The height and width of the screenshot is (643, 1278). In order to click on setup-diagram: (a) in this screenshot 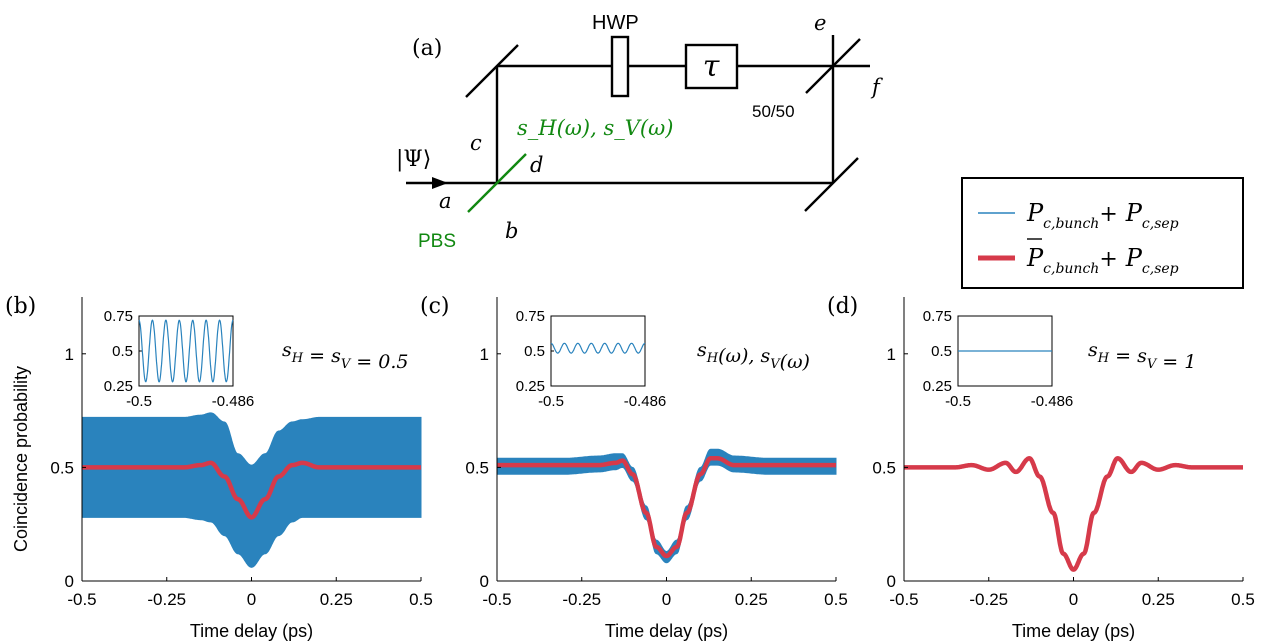, I will do `click(638, 124)`.